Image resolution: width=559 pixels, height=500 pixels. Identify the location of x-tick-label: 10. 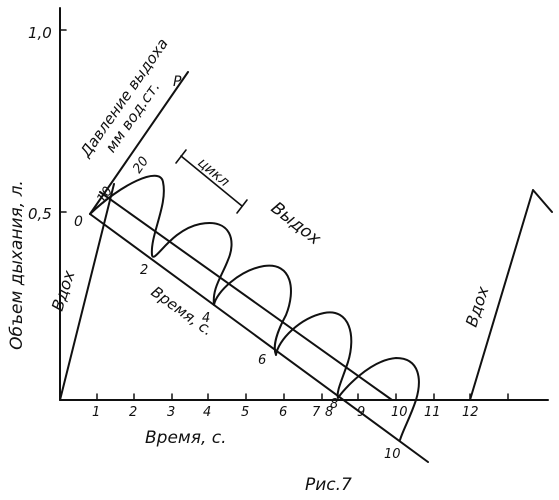
(399, 412).